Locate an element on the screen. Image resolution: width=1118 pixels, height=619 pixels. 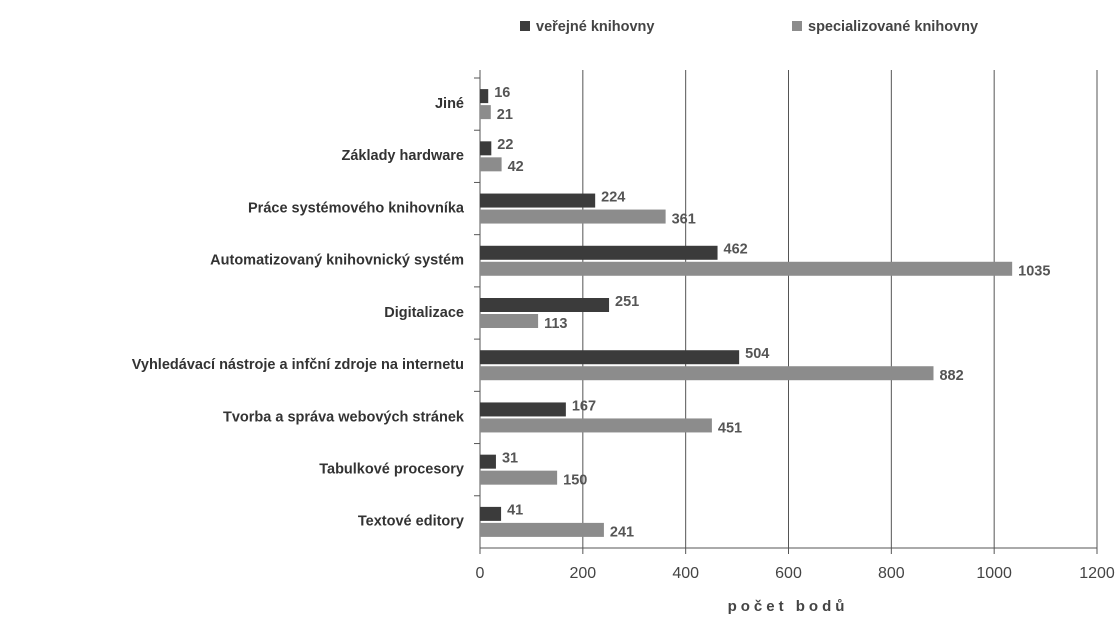
y-tick-label: Jiné is located at coordinates (449, 104).